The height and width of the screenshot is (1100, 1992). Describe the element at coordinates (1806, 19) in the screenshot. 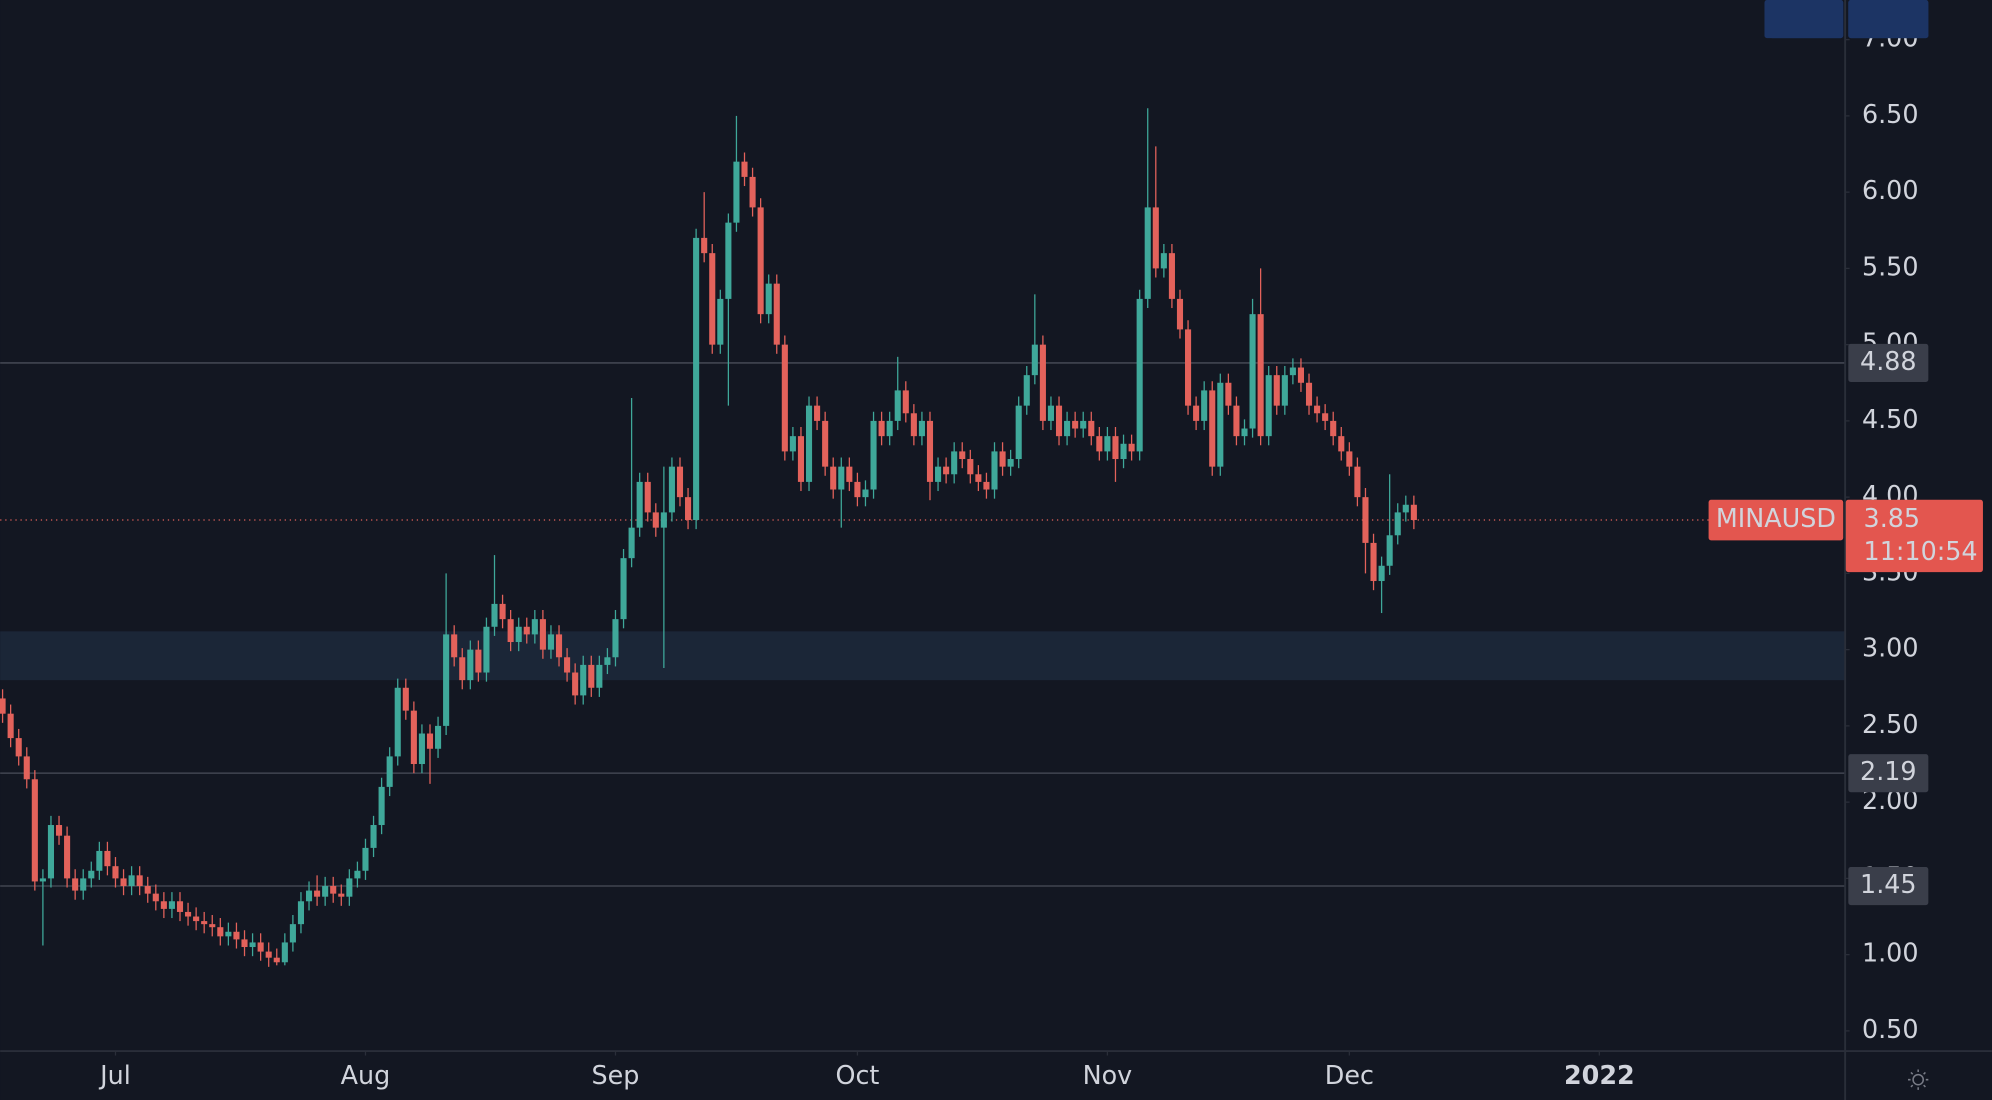

I see `low-label-box` at that location.